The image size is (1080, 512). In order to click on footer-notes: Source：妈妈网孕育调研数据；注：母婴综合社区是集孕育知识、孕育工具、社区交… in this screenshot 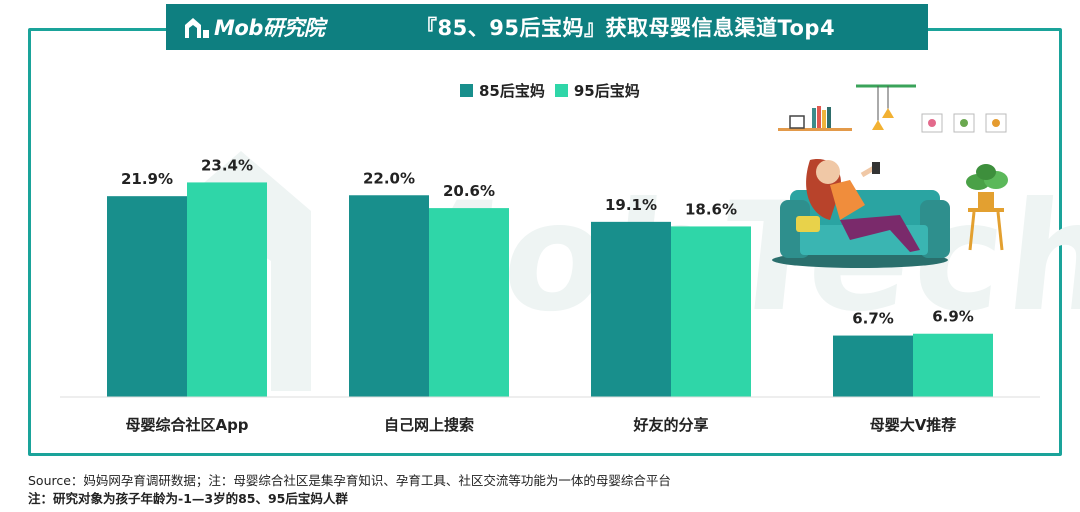, I will do `click(349, 490)`.